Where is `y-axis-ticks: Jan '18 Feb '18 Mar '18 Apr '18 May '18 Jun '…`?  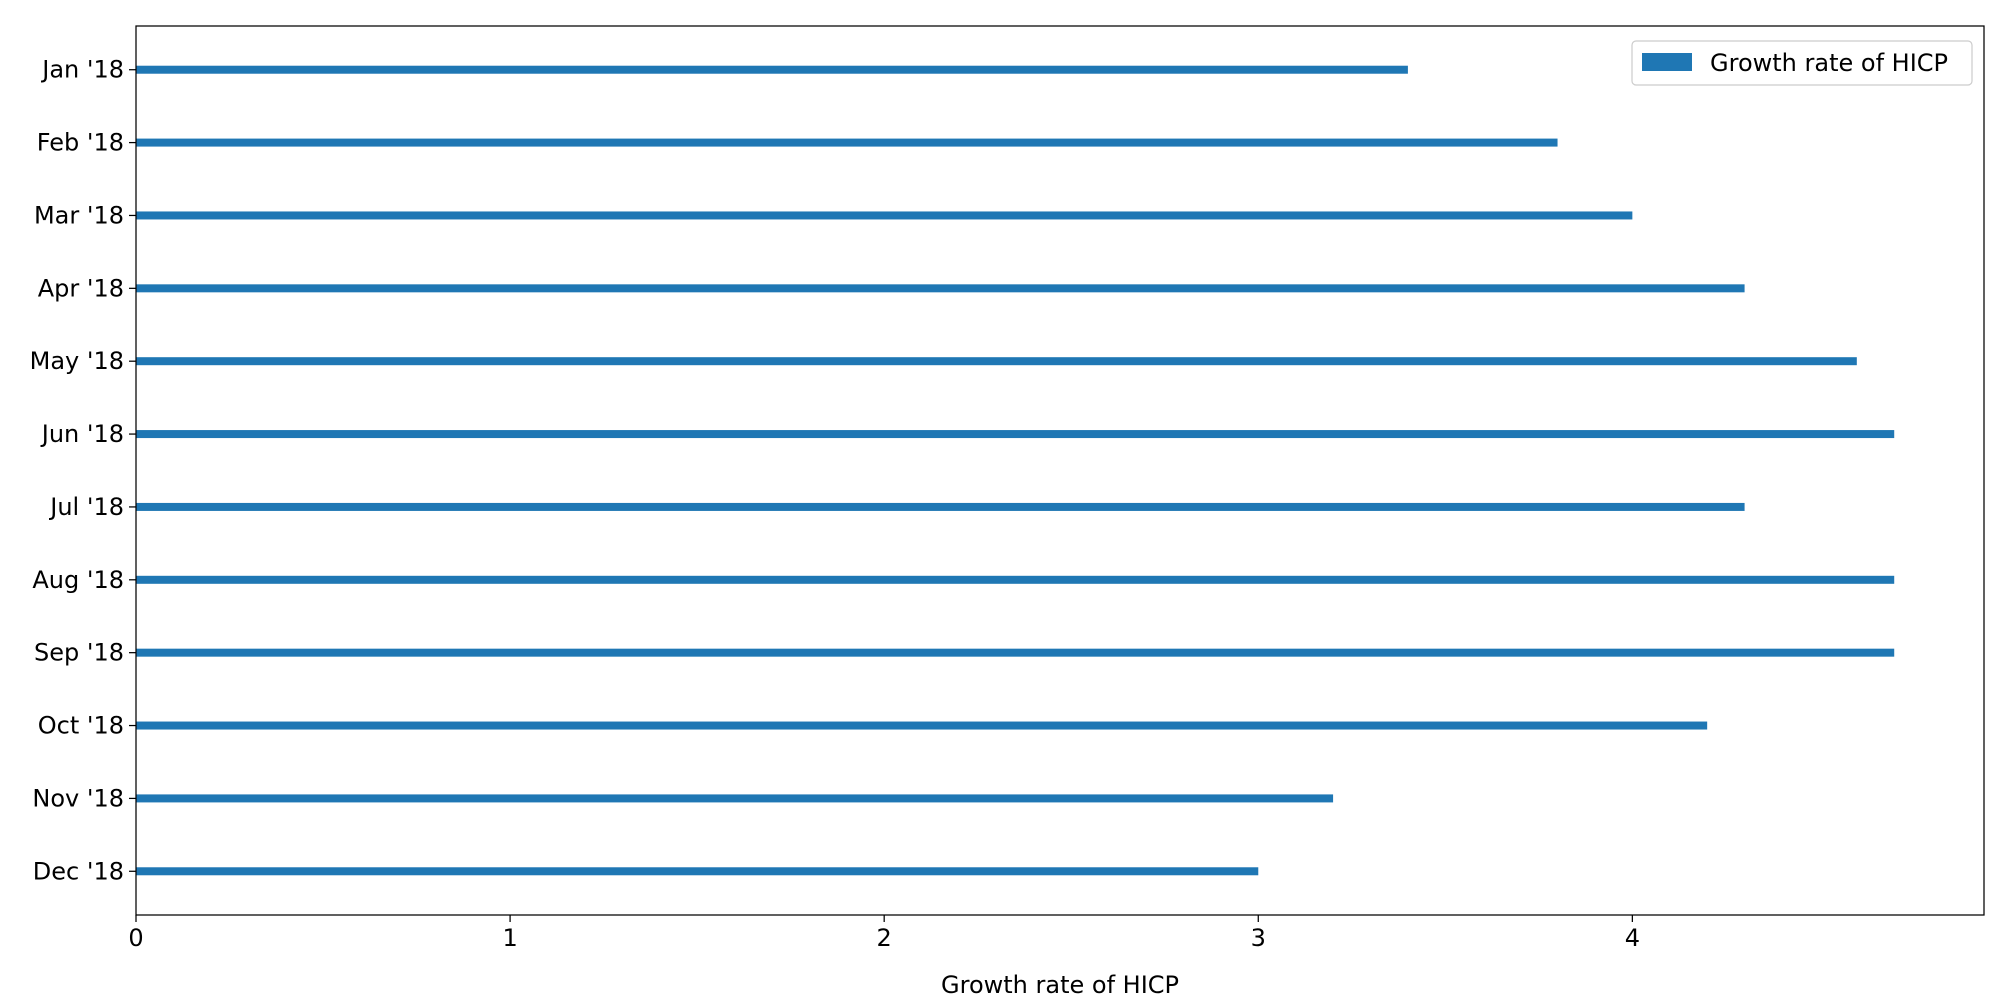
y-axis-ticks: Jan '18 Feb '18 Mar '18 Apr '18 May '18 Jun '… is located at coordinates (83, 470).